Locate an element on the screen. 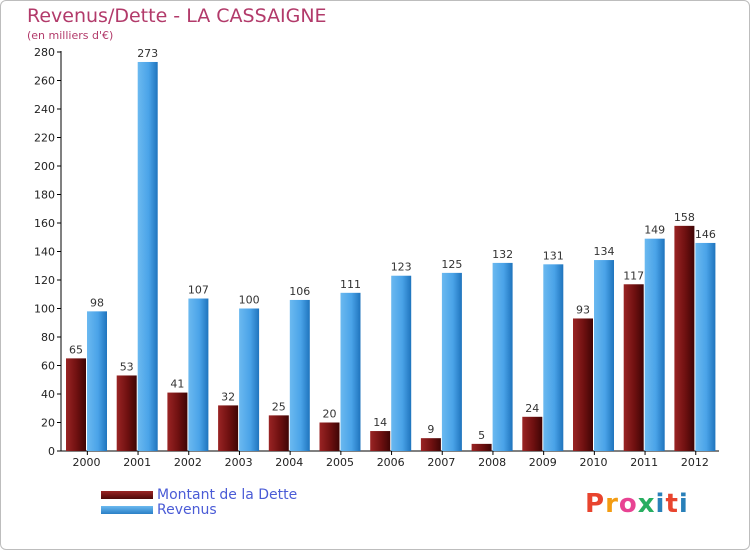  legend-label-debt: Montant de la Dette is located at coordinates (227, 495).